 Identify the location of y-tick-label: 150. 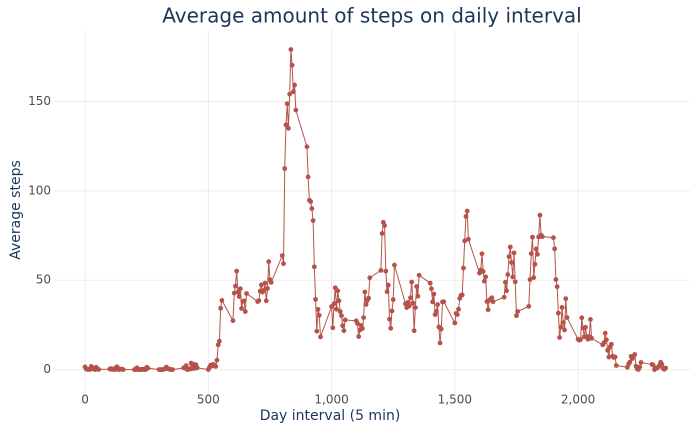
(39, 101).